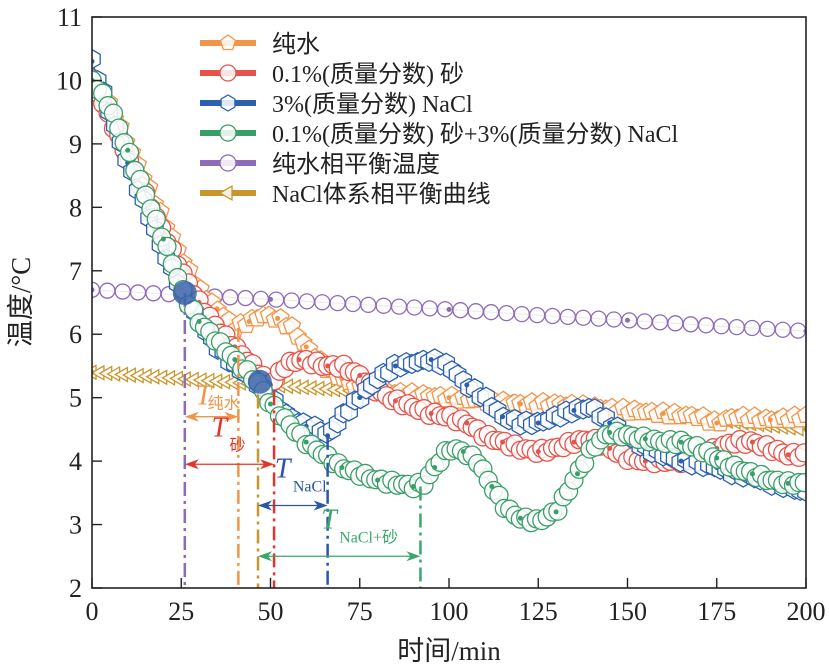  I want to click on y-tick-label: 4, so click(75, 461).